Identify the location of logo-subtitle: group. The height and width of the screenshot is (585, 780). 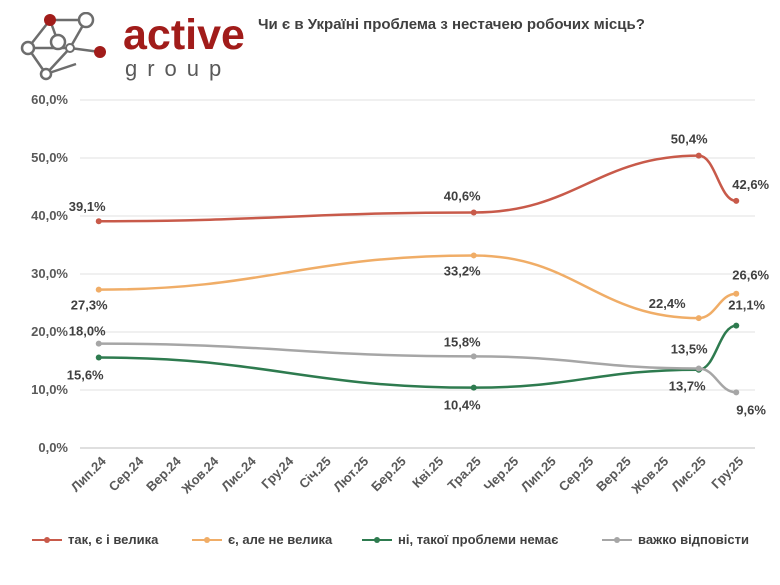
(178, 68).